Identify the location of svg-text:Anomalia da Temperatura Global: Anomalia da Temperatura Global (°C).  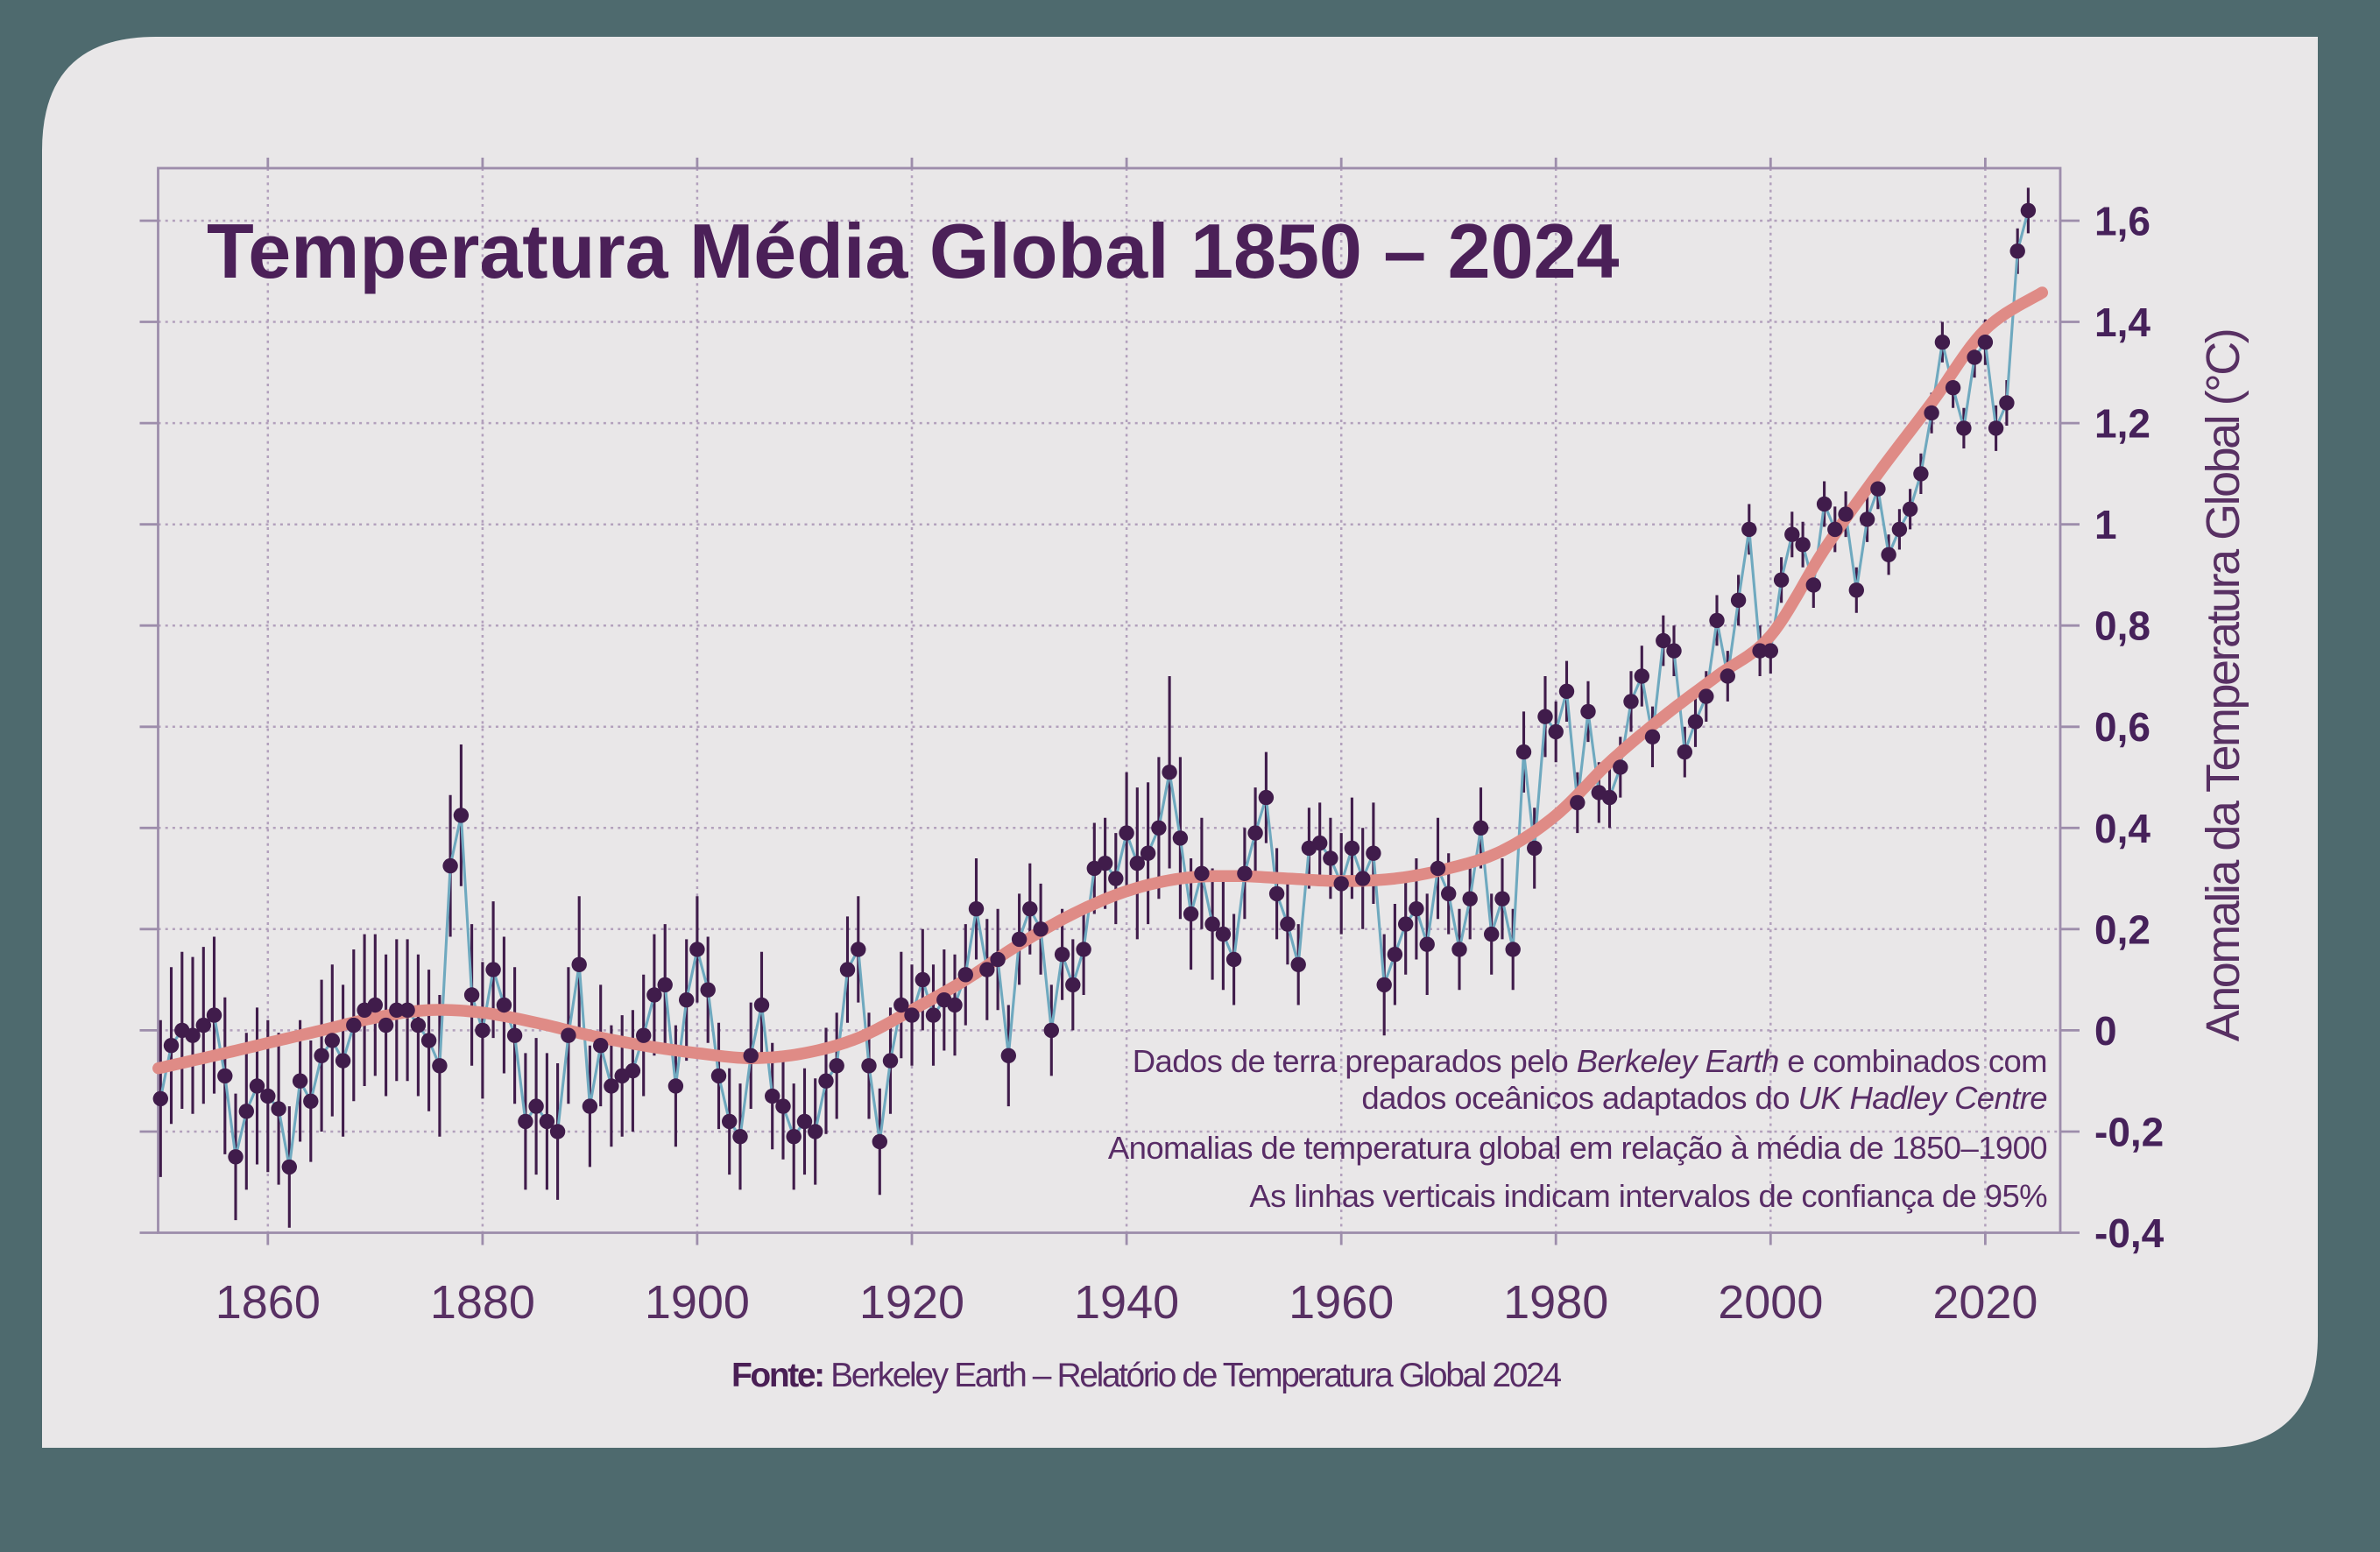
(2223, 686).